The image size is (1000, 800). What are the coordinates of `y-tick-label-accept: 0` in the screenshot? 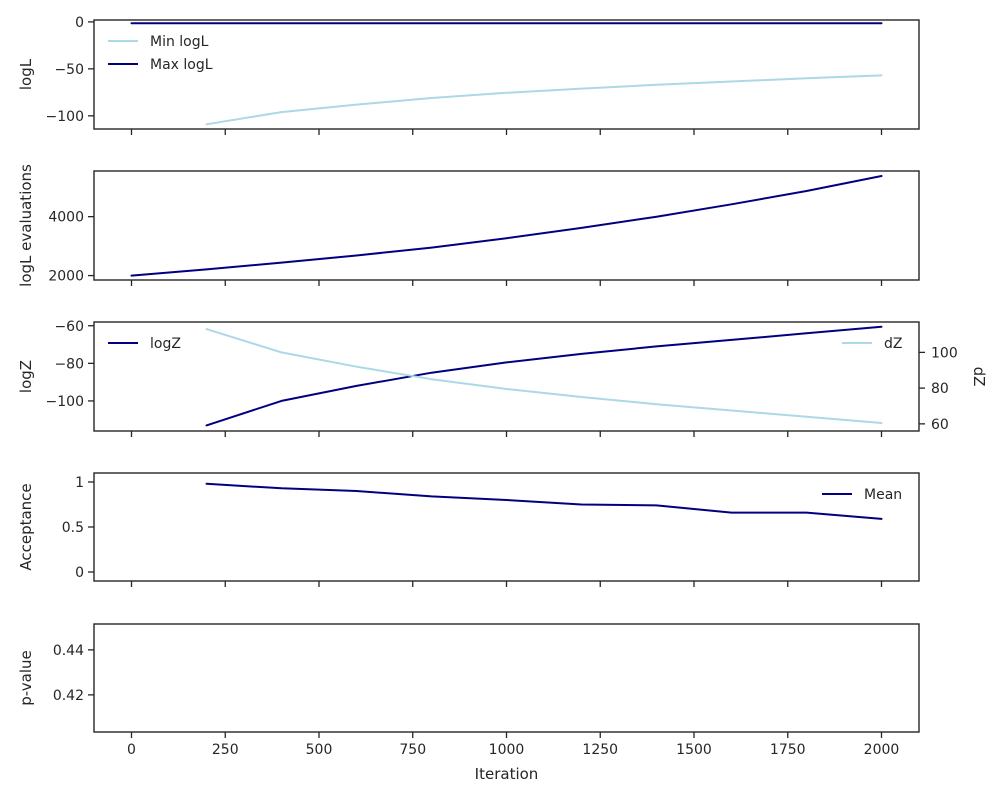 It's located at (79, 573).